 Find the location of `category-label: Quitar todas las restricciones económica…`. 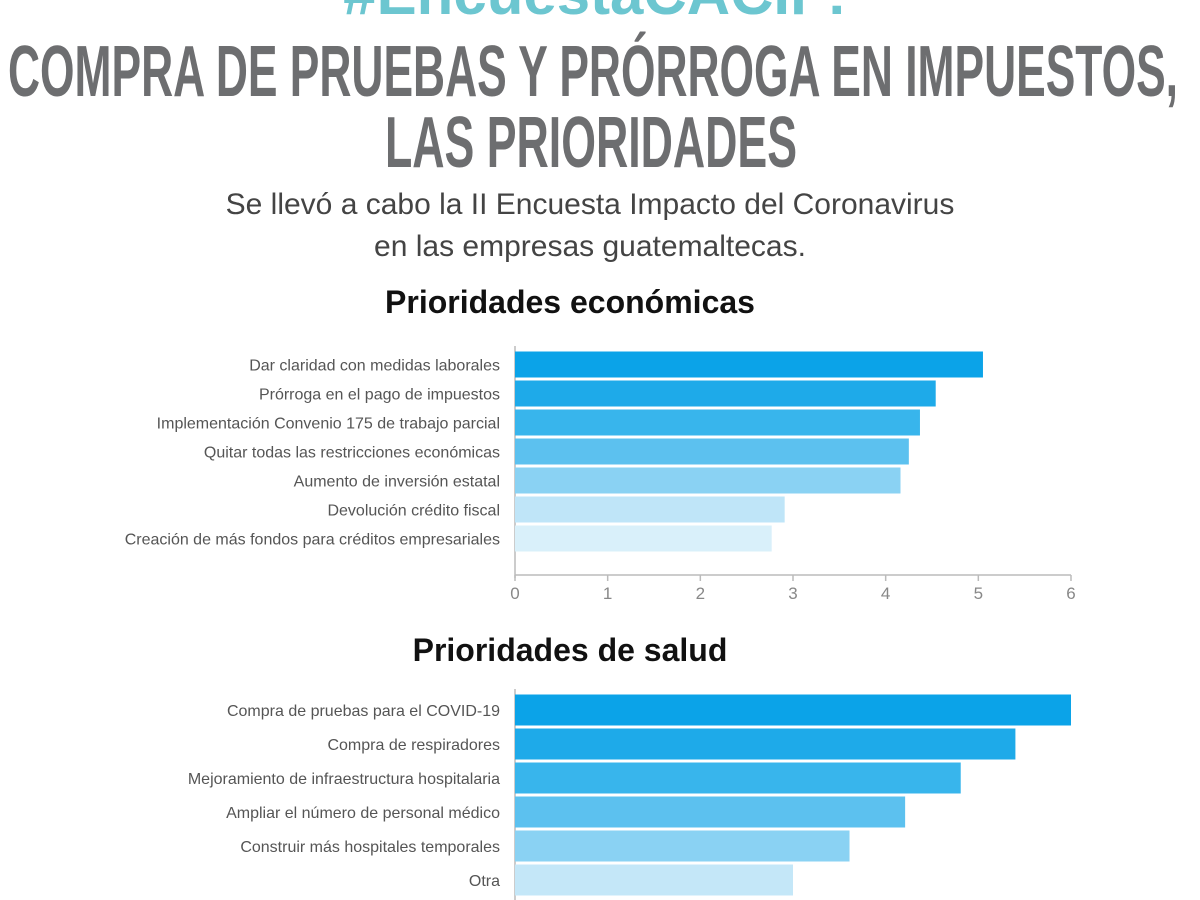

category-label: Quitar todas las restricciones económica… is located at coordinates (352, 453).